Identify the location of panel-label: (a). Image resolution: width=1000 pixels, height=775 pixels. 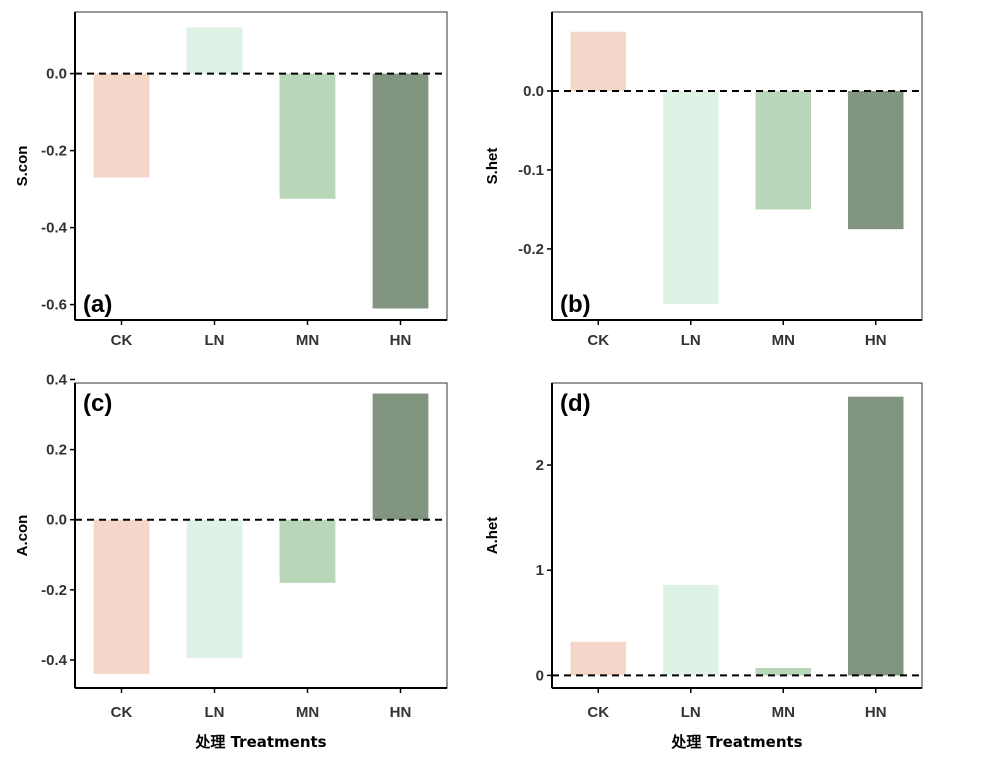
(97, 304).